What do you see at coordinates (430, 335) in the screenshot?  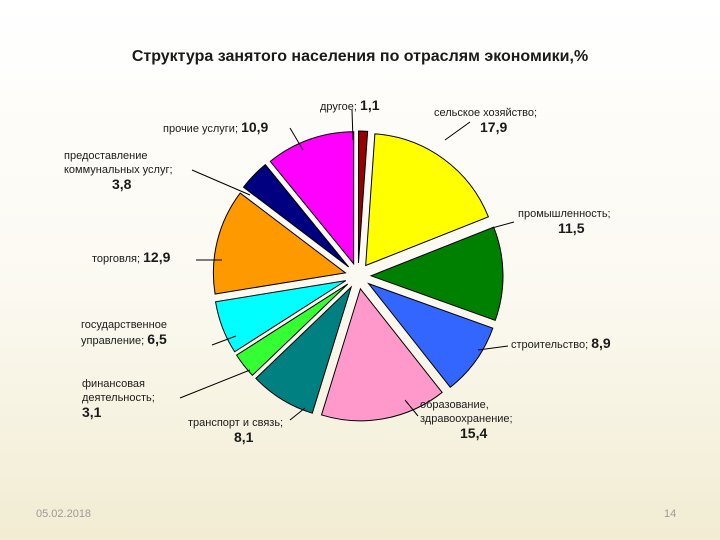 I see `pie-slice-construction` at bounding box center [430, 335].